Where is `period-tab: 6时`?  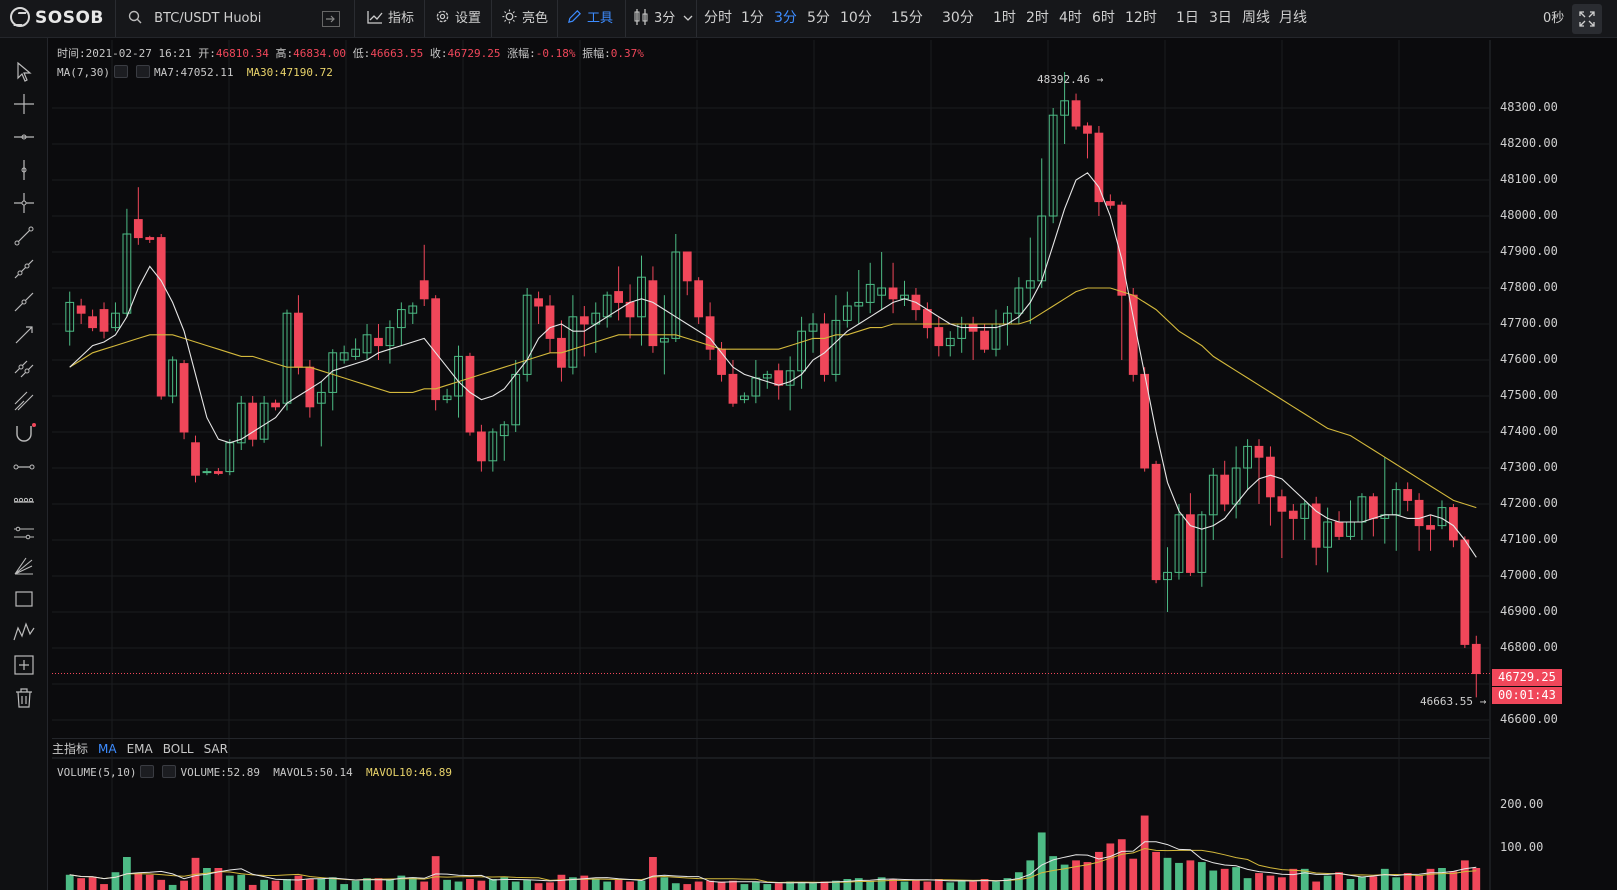 period-tab: 6时 is located at coordinates (1103, 18).